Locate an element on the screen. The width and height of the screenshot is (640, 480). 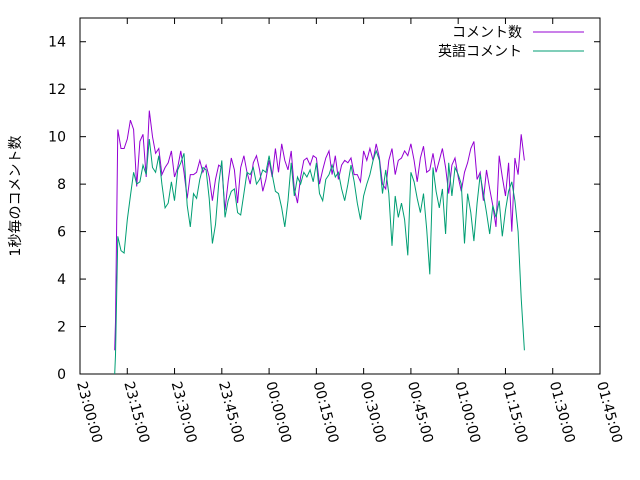
x-tick-label: 01:00:00 is located at coordinates (467, 412).